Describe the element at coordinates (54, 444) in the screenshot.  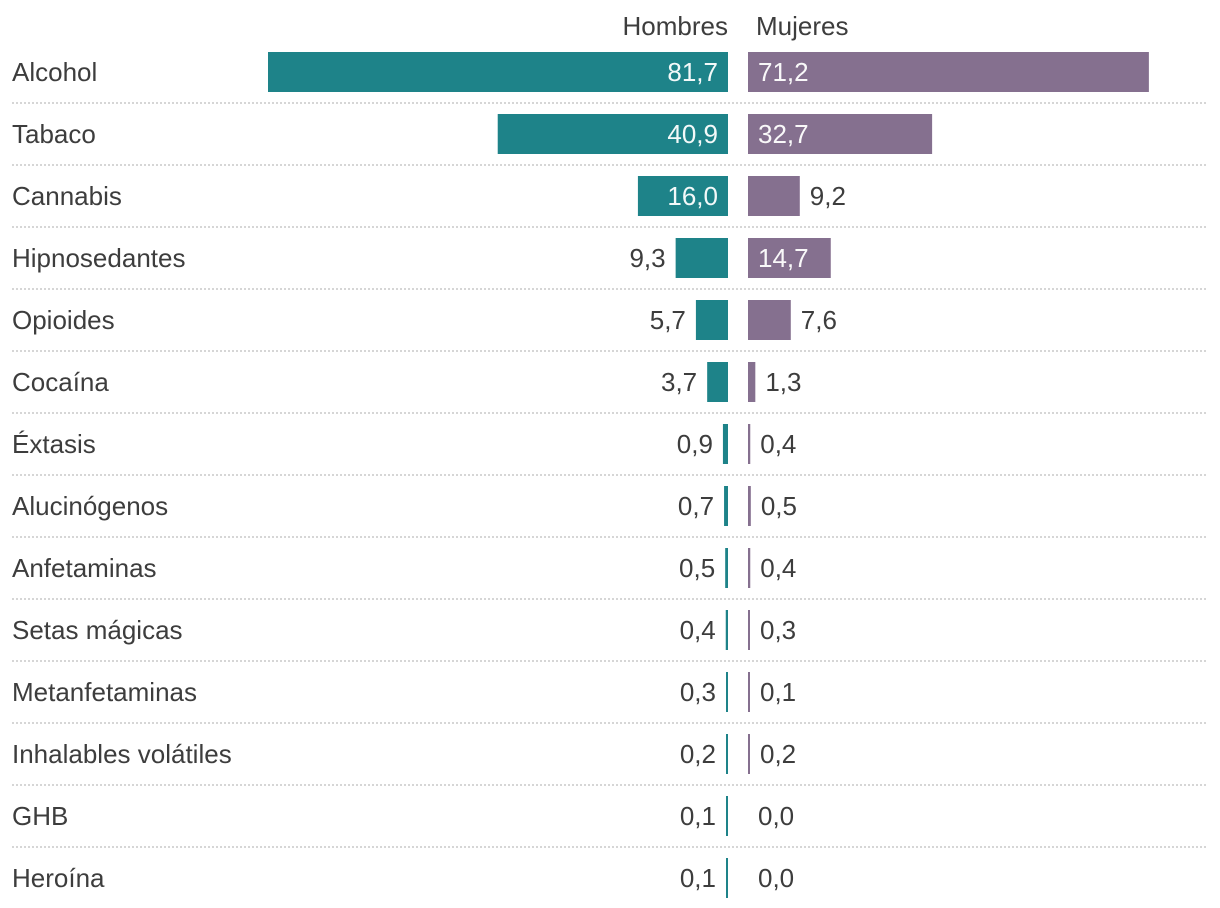
I see `category-label: Éxtasis` at that location.